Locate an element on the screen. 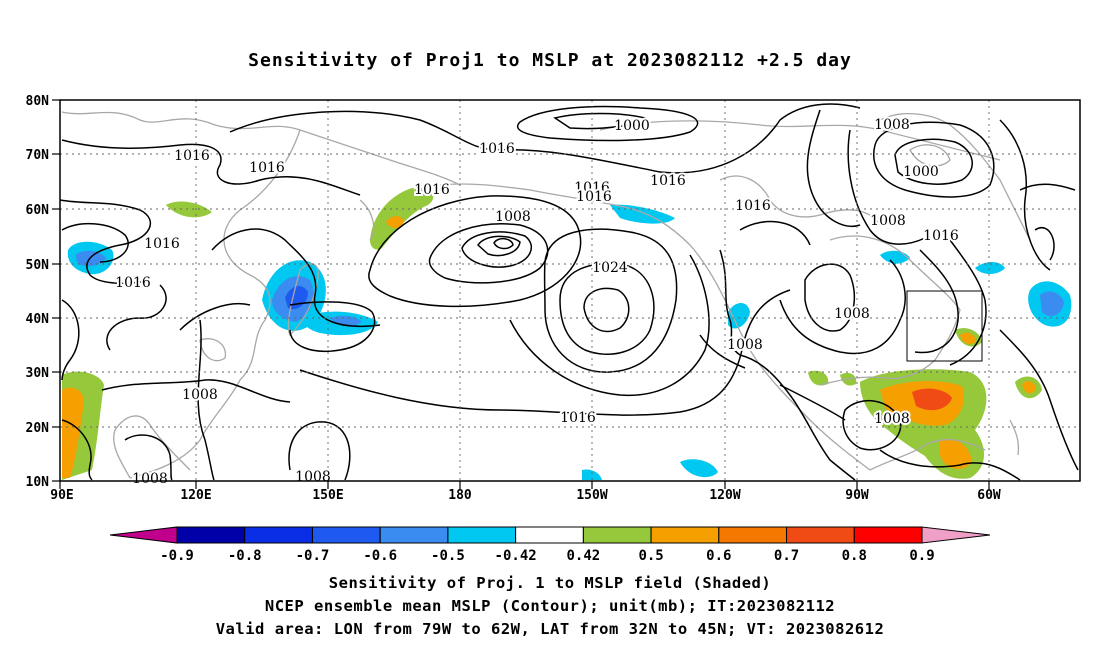 The width and height of the screenshot is (1100, 650). colorbar-label: -0.7 is located at coordinates (313, 556).